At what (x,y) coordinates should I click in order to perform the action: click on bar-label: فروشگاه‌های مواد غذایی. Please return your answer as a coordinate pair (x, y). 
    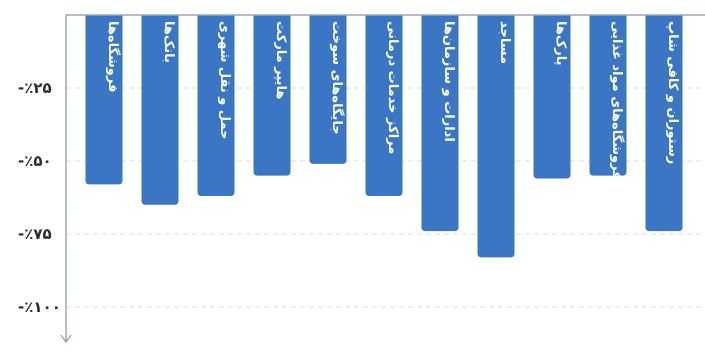
    Looking at the image, I should click on (617, 100).